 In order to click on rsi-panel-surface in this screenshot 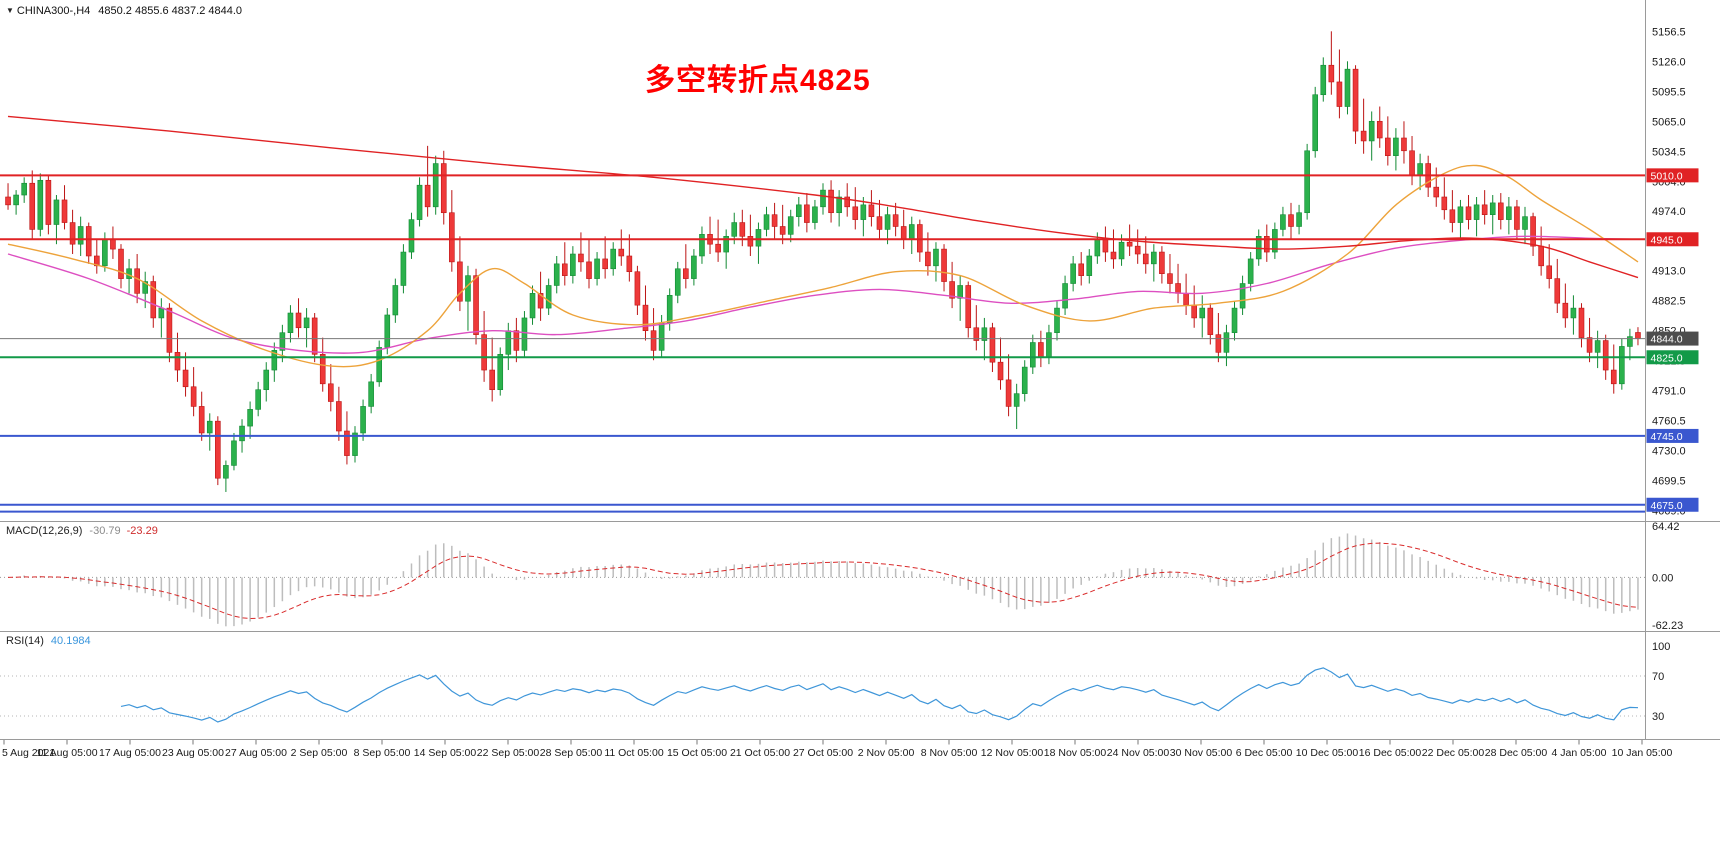, I will do `click(823, 685)`.